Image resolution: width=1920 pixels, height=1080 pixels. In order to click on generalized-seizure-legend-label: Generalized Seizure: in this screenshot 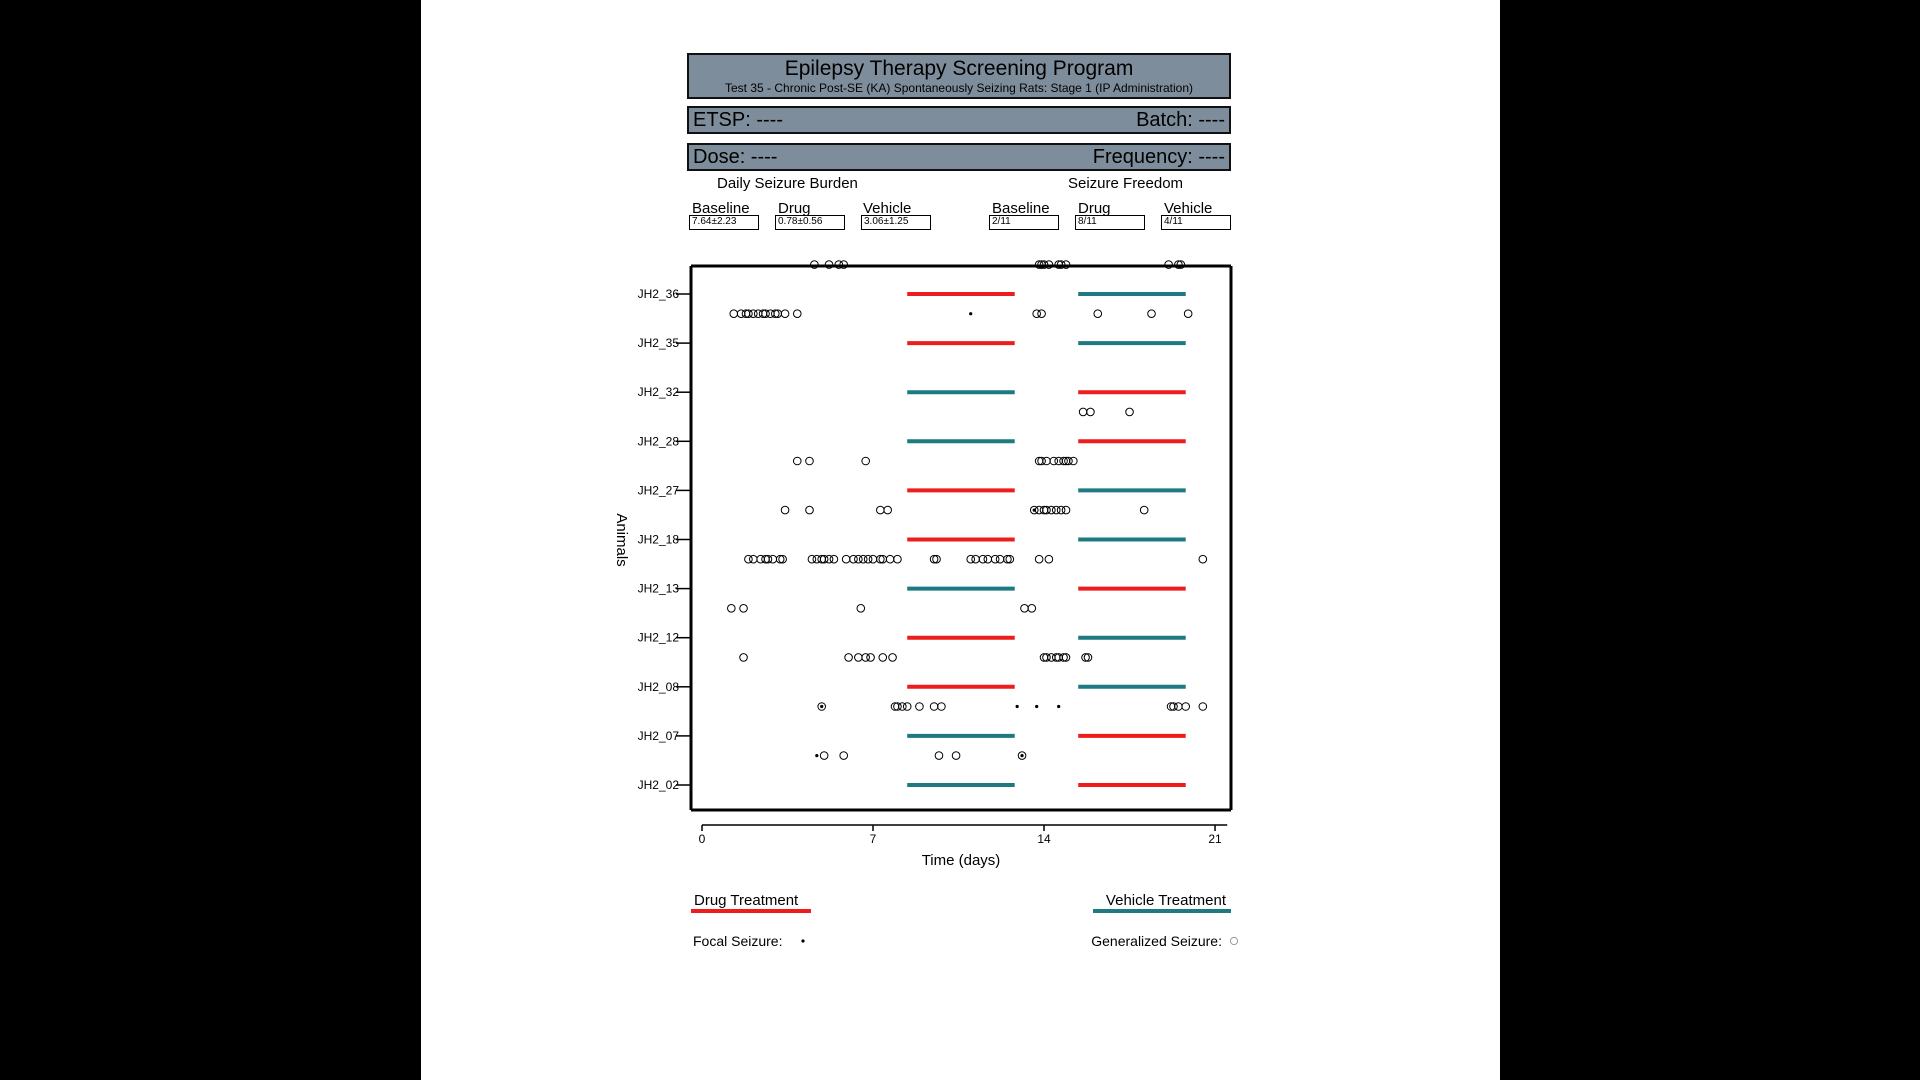, I will do `click(1156, 941)`.